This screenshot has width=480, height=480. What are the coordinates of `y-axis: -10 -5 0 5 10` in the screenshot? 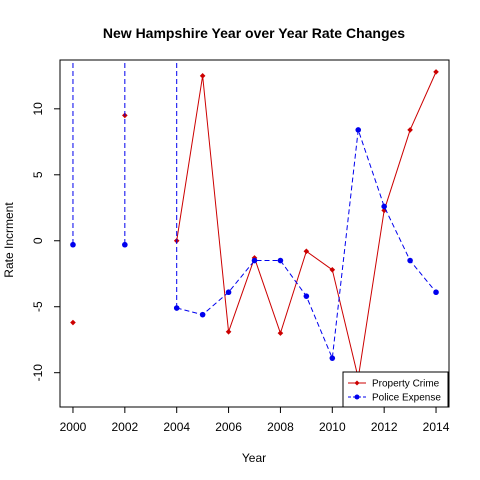 It's located at (45, 242).